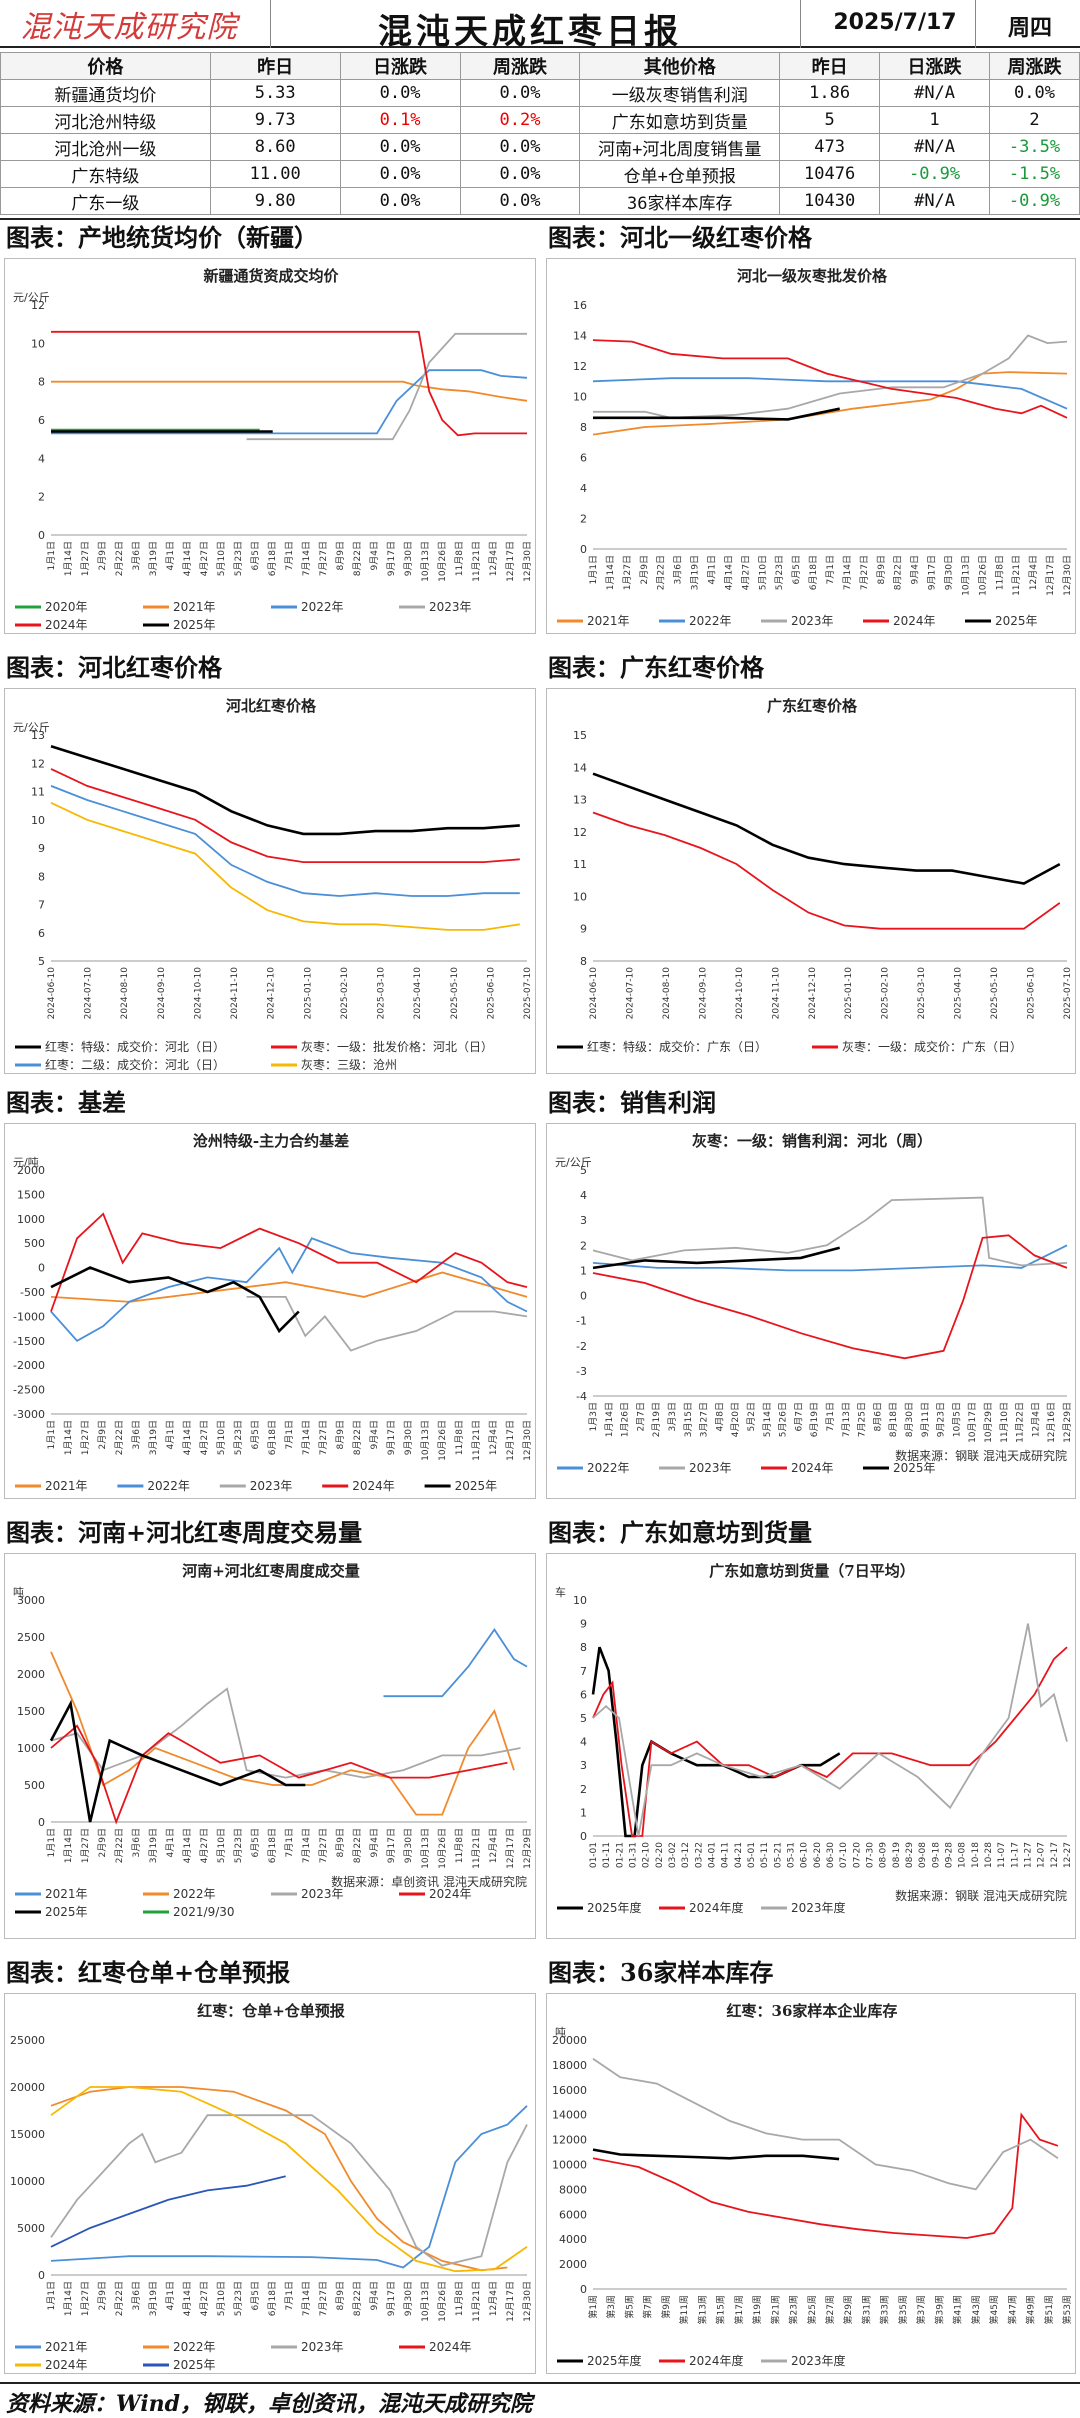 The image size is (1080, 2418). I want to click on x-tick-label: 2025-07-10, so click(528, 993).